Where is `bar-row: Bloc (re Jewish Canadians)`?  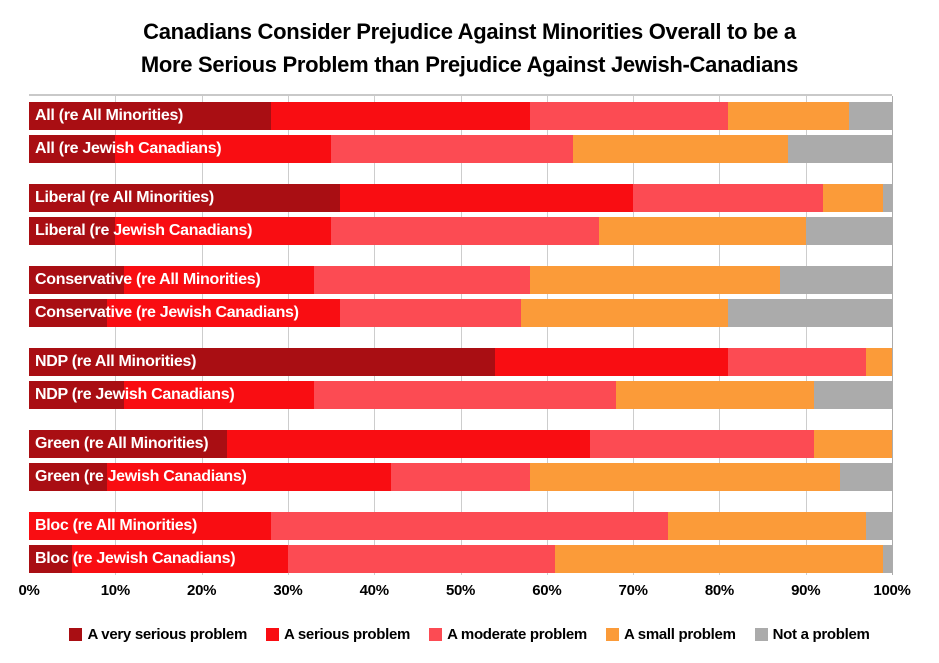 bar-row: Bloc (re Jewish Canadians) is located at coordinates (460, 559).